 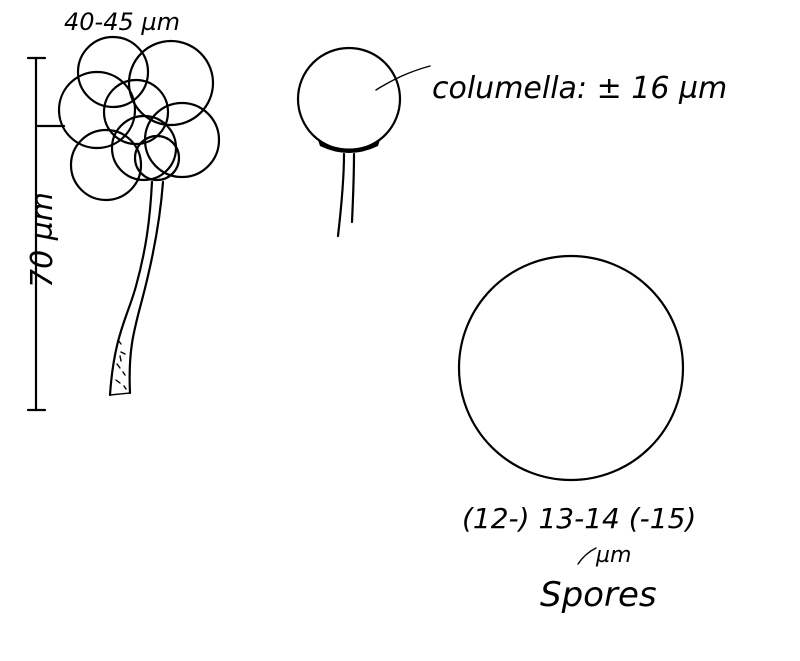 I want to click on spore-circle, so click(x=571, y=368).